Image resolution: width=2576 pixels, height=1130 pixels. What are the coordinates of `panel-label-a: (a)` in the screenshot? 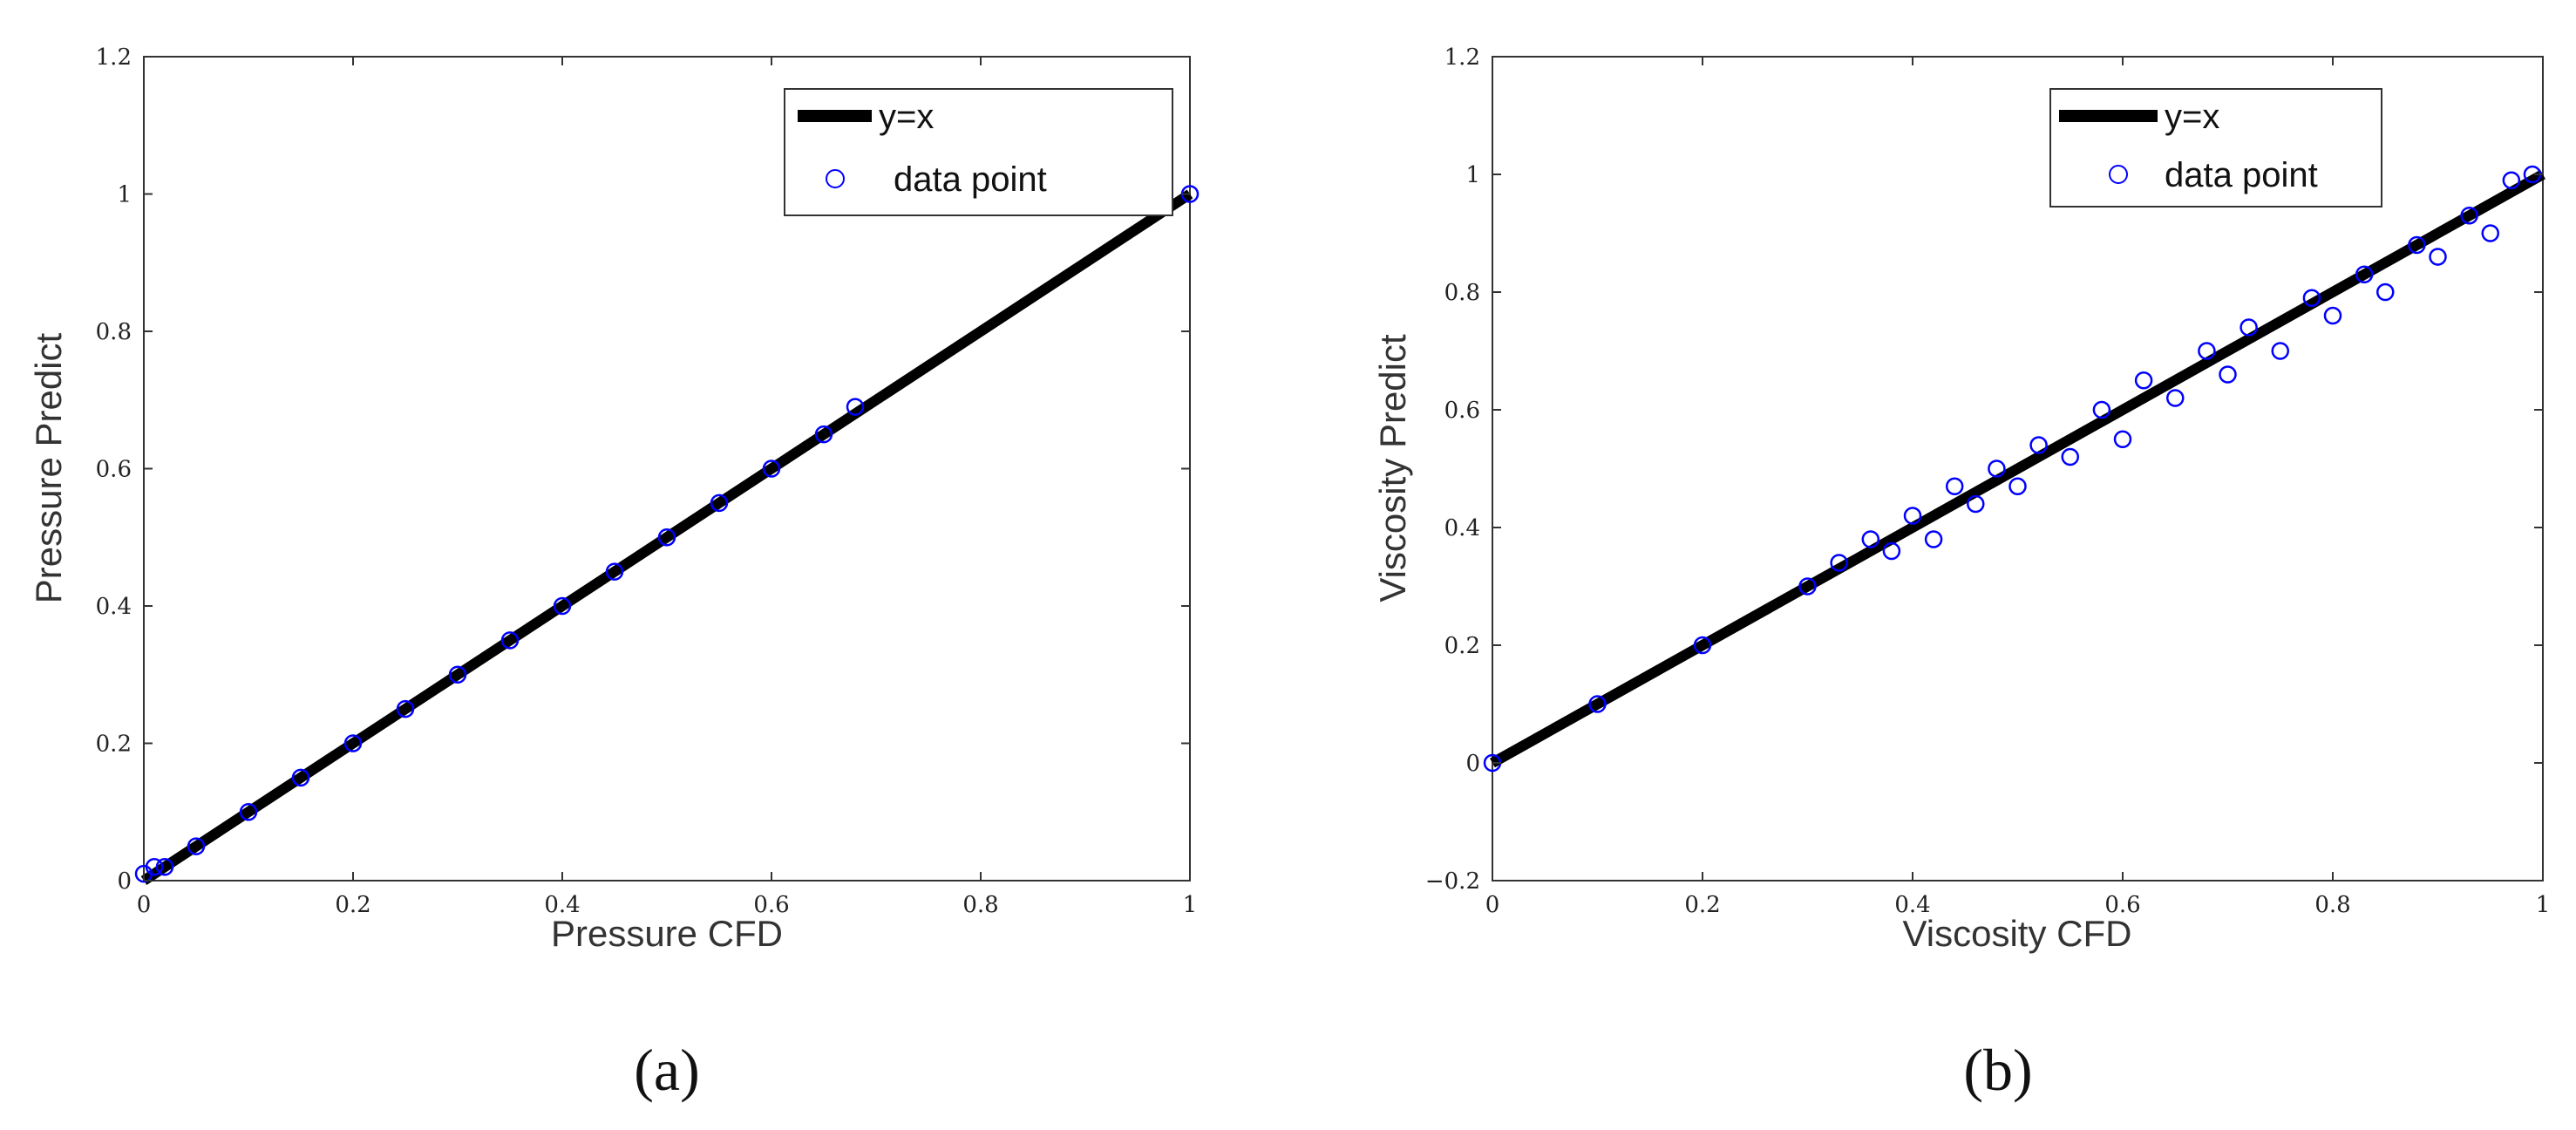 It's located at (666, 1070).